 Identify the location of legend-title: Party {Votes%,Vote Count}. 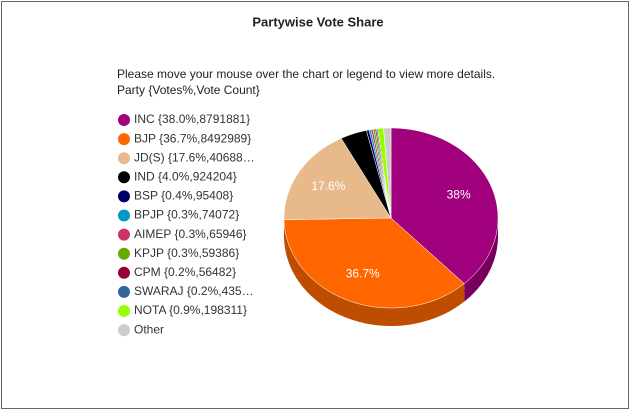
(188, 90).